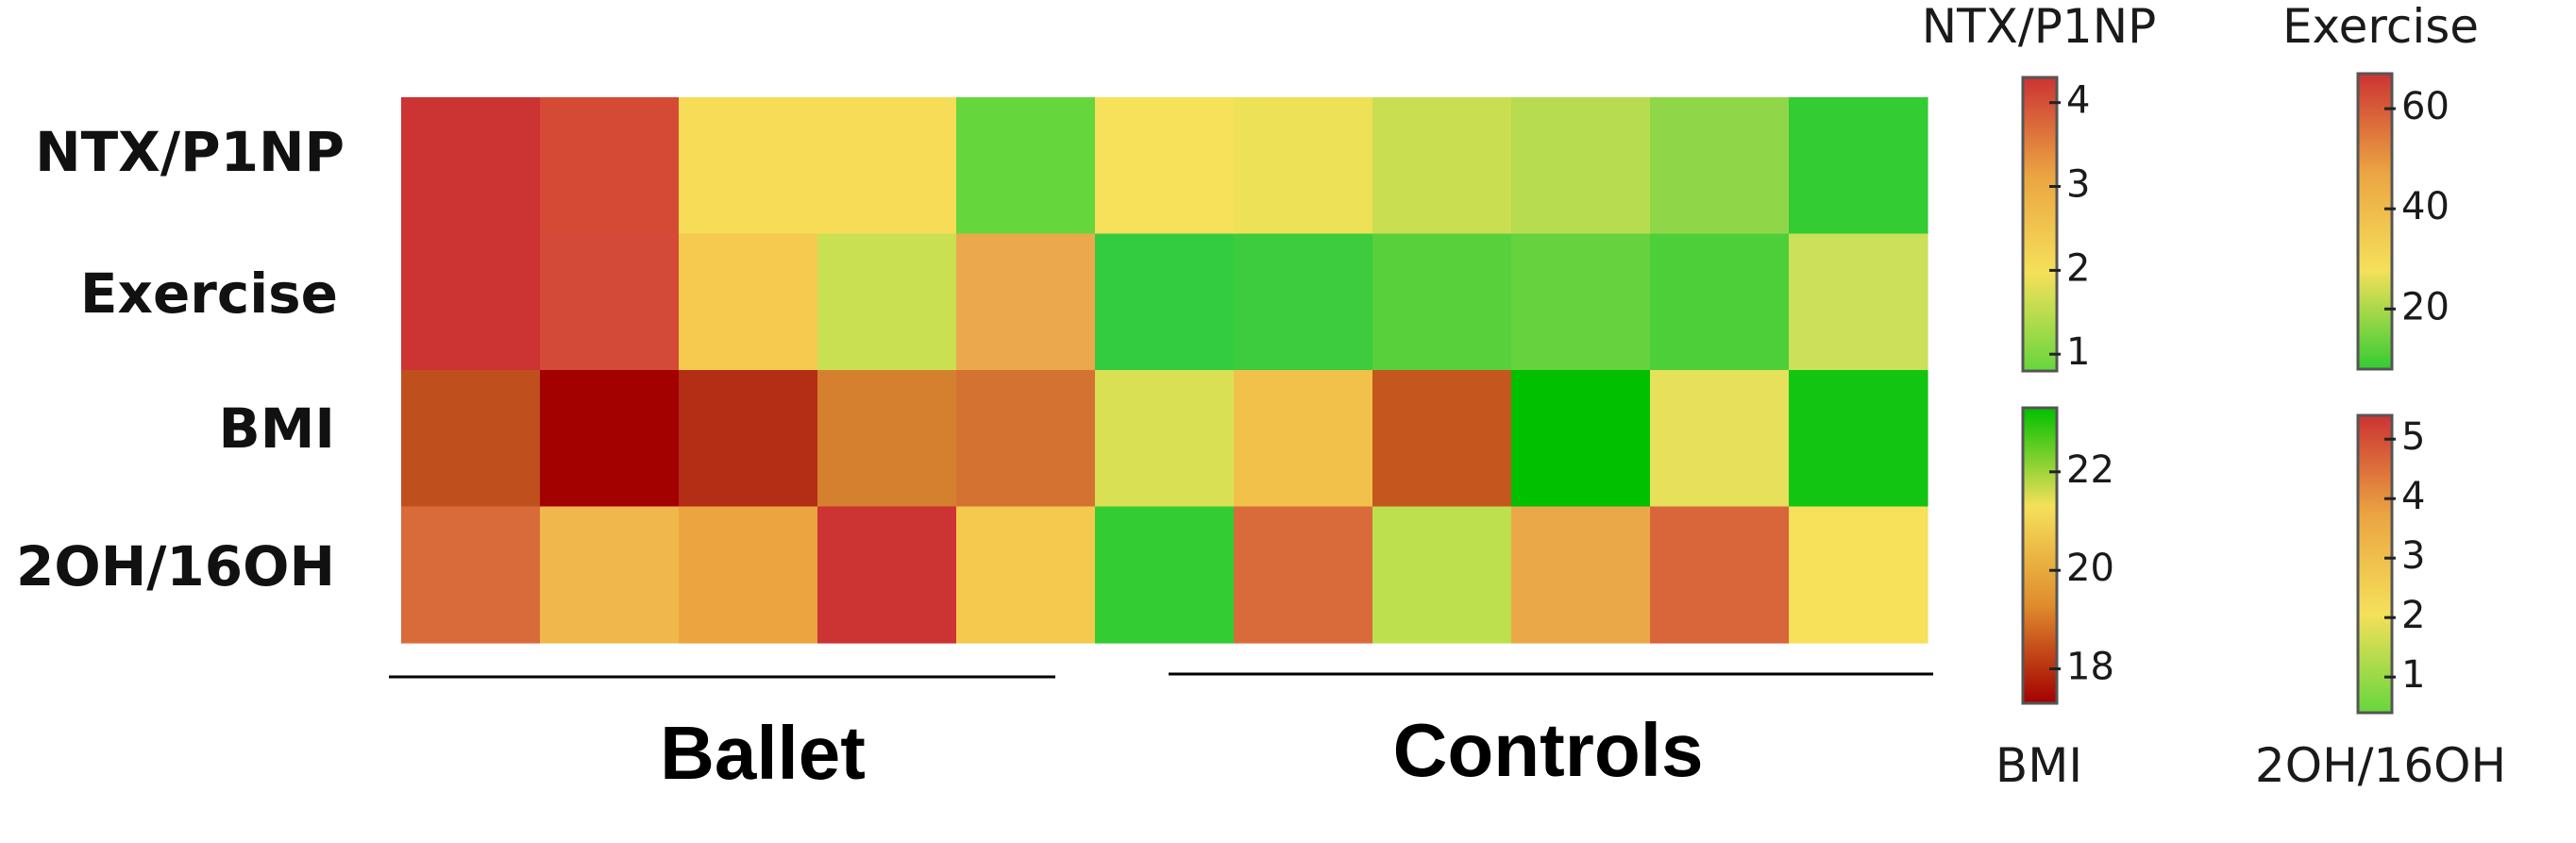 The height and width of the screenshot is (843, 2576). Describe the element at coordinates (2375, 564) in the screenshot. I see `colorbar-gradient-2oh-16oh` at that location.